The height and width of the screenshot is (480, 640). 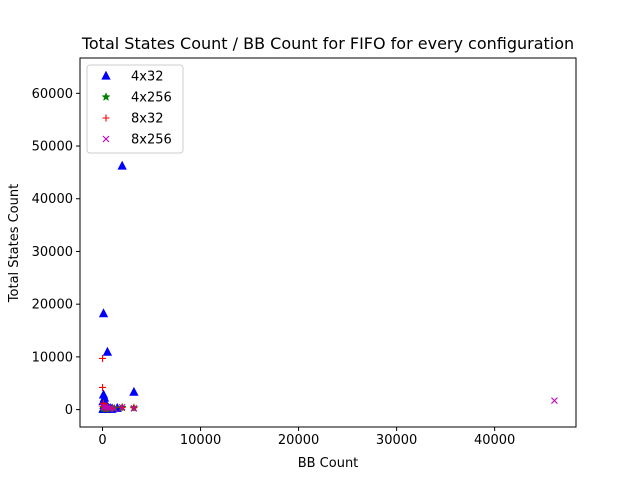 I want to click on y-tick-label: 20000, so click(x=52, y=305).